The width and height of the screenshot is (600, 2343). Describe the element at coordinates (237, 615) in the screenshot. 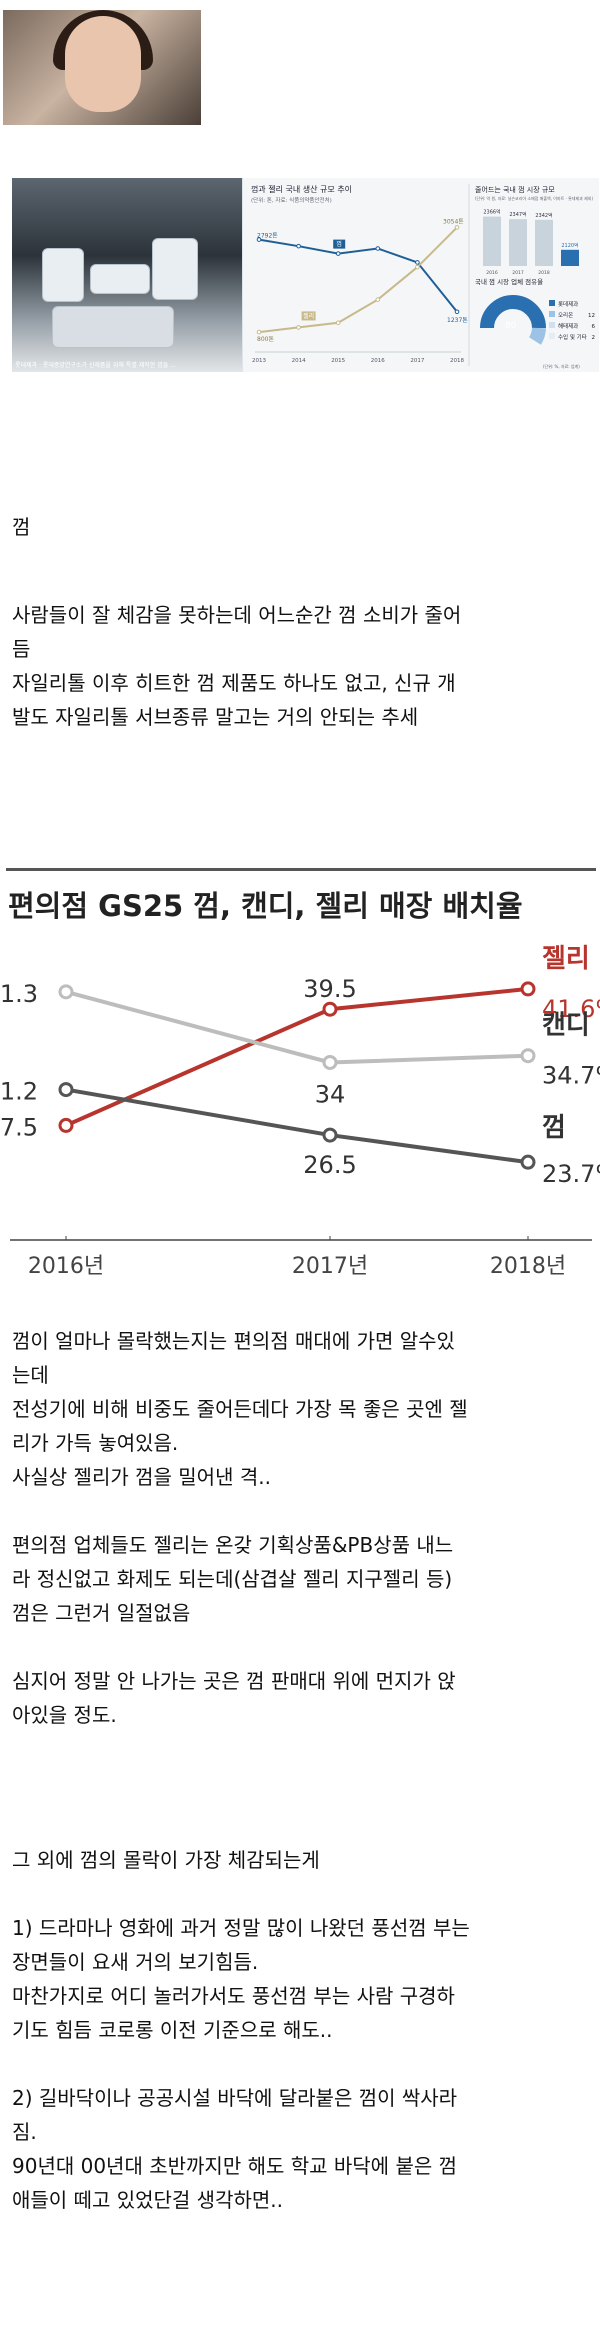

I see `text-line: 사람들이 잘 체감을 못하는데 어느순간 껌 소비가 줄어` at that location.